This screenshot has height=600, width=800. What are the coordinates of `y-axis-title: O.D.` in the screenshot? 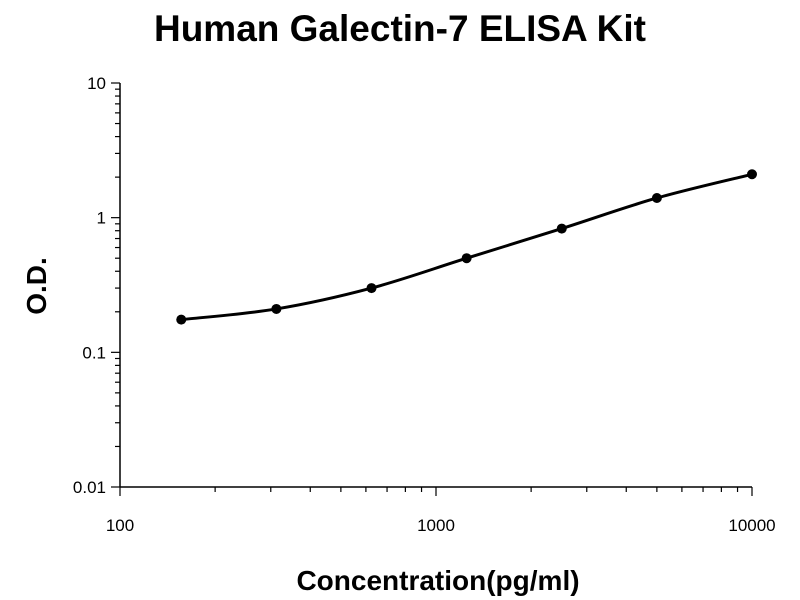 It's located at (36, 286).